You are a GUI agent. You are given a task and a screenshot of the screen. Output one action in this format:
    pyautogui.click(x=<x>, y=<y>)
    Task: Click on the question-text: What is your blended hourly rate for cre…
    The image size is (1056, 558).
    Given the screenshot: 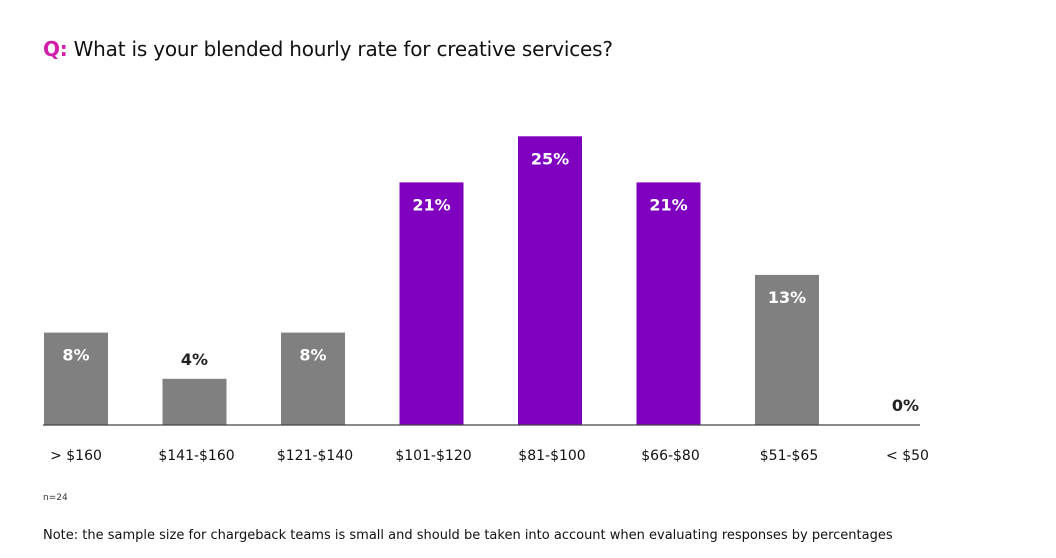 What is the action you would take?
    pyautogui.click(x=343, y=49)
    